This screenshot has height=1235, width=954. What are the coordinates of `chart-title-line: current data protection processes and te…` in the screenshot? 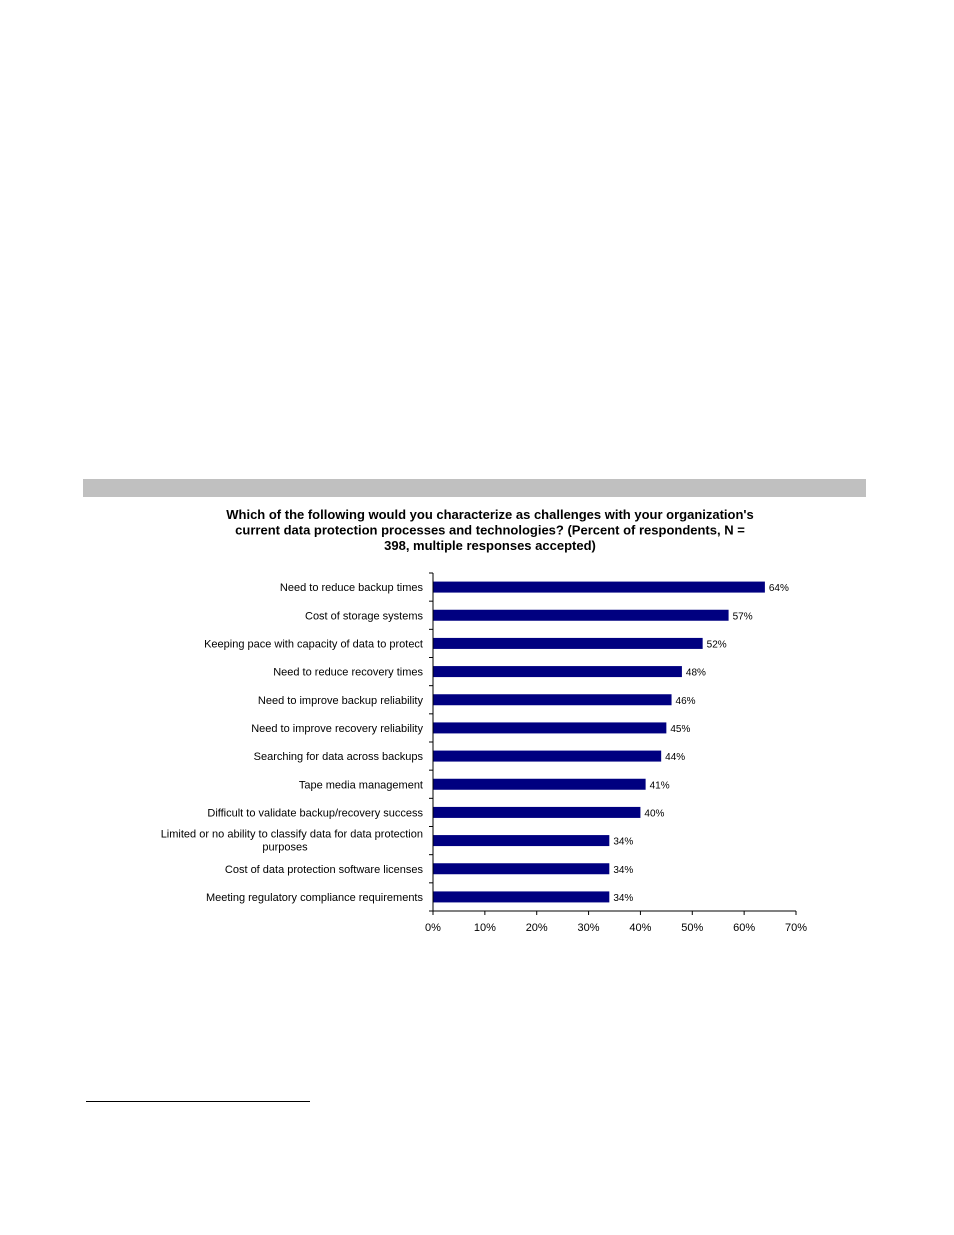 It's located at (490, 530).